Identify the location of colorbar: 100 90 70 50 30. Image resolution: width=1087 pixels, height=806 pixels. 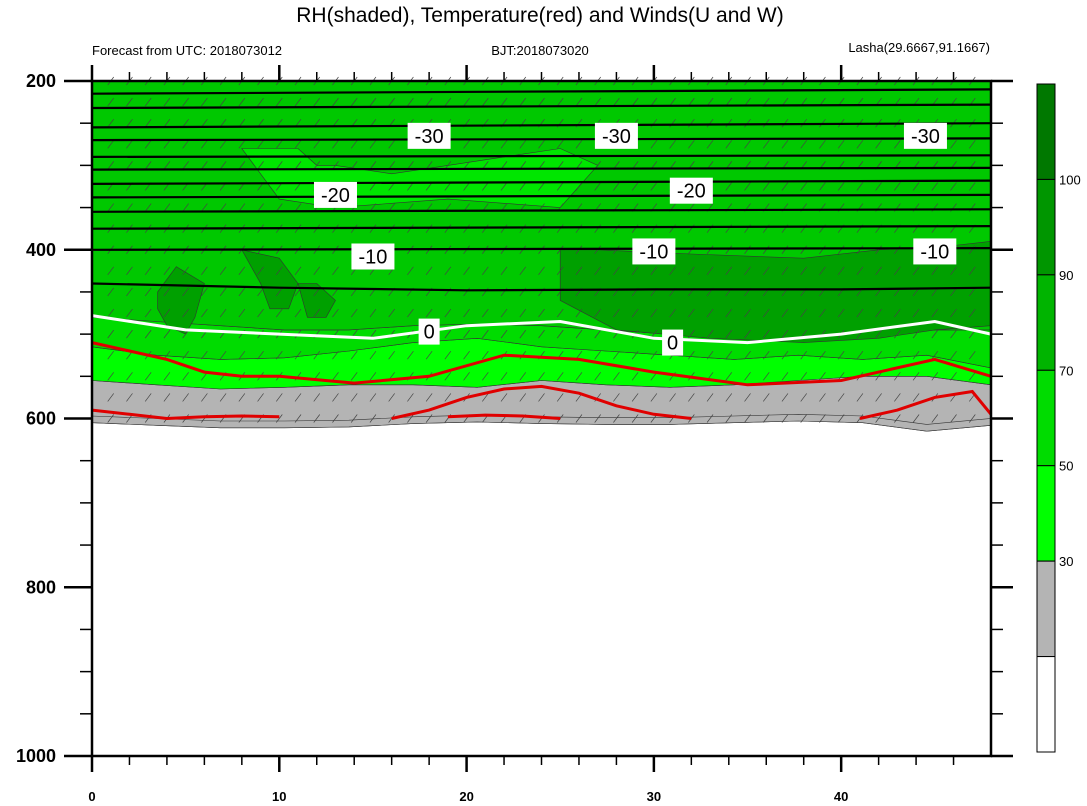
(1058, 418).